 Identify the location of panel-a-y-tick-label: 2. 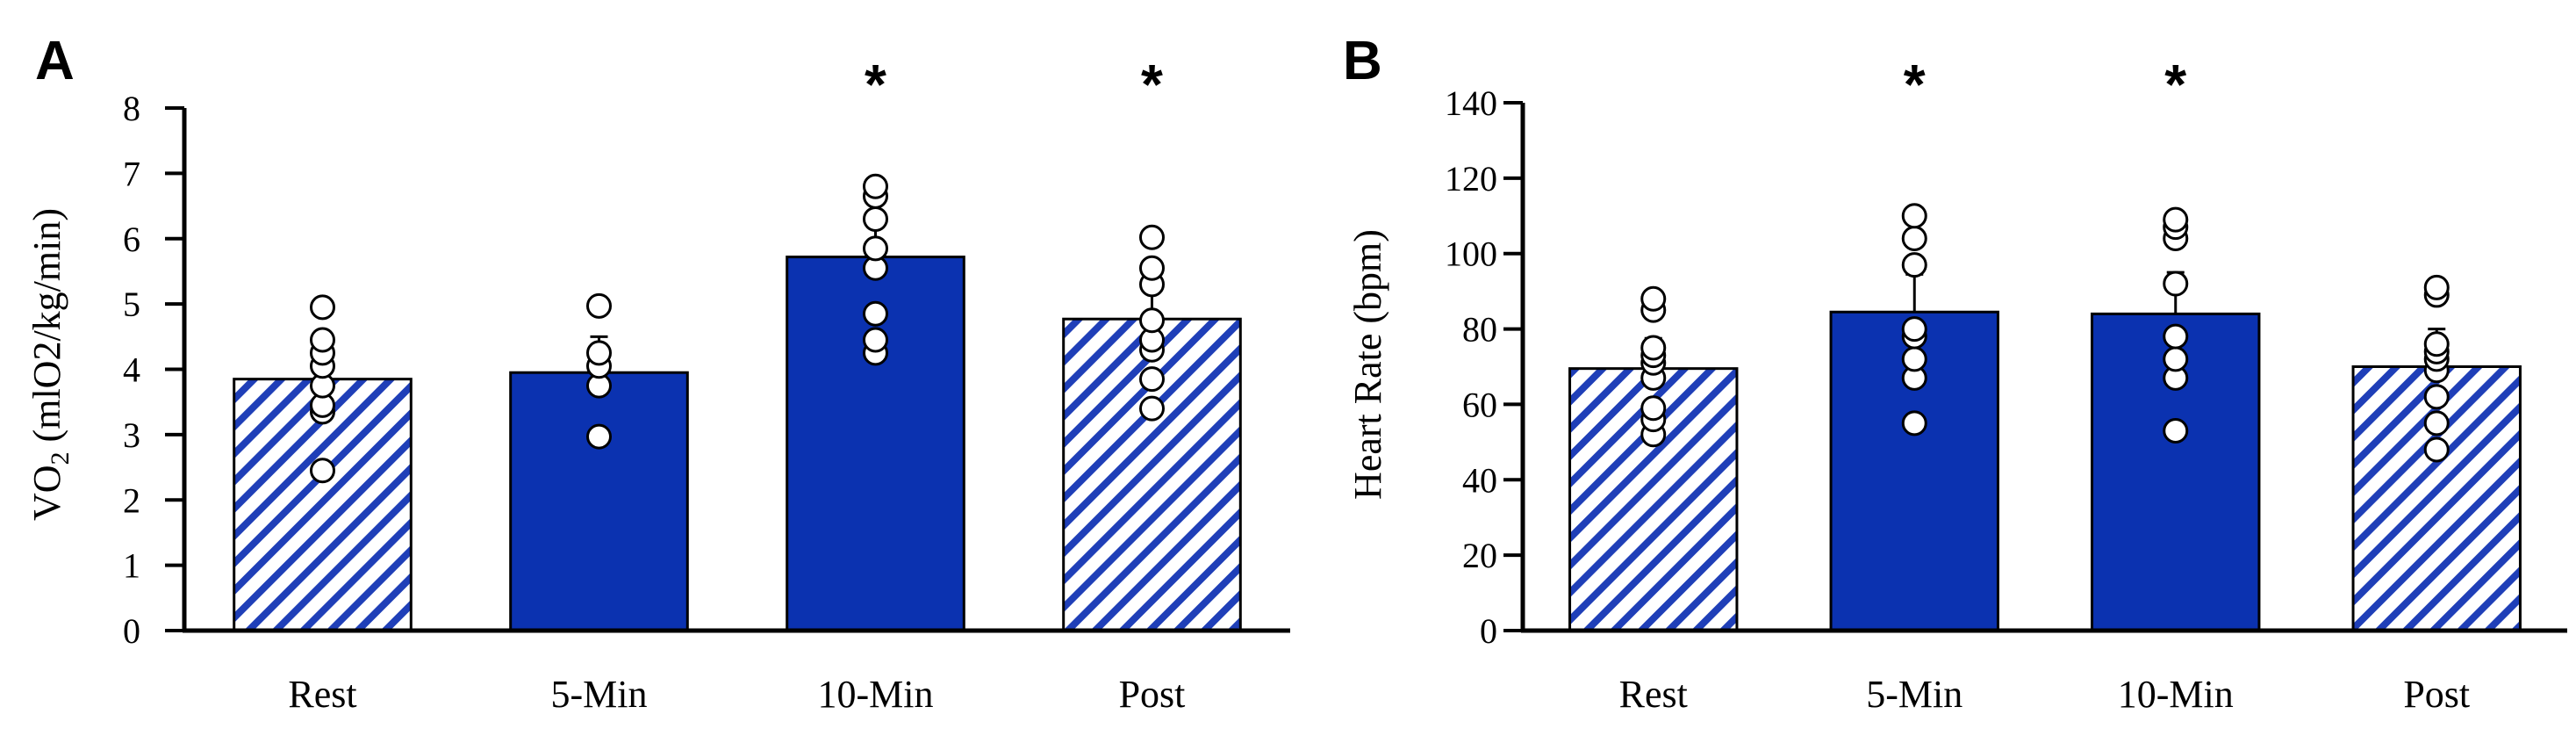
(131, 500).